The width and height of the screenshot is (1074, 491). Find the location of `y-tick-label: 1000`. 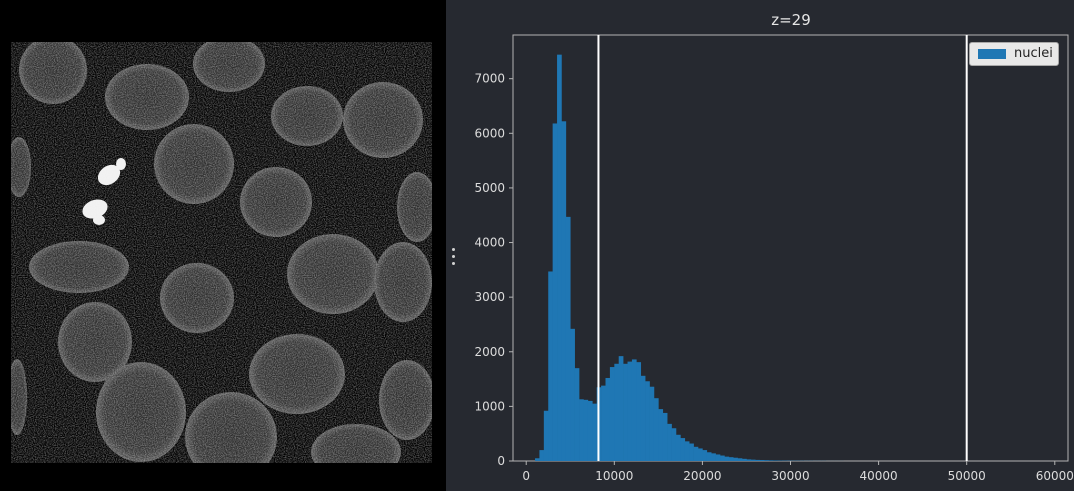

y-tick-label: 1000 is located at coordinates (489, 406).